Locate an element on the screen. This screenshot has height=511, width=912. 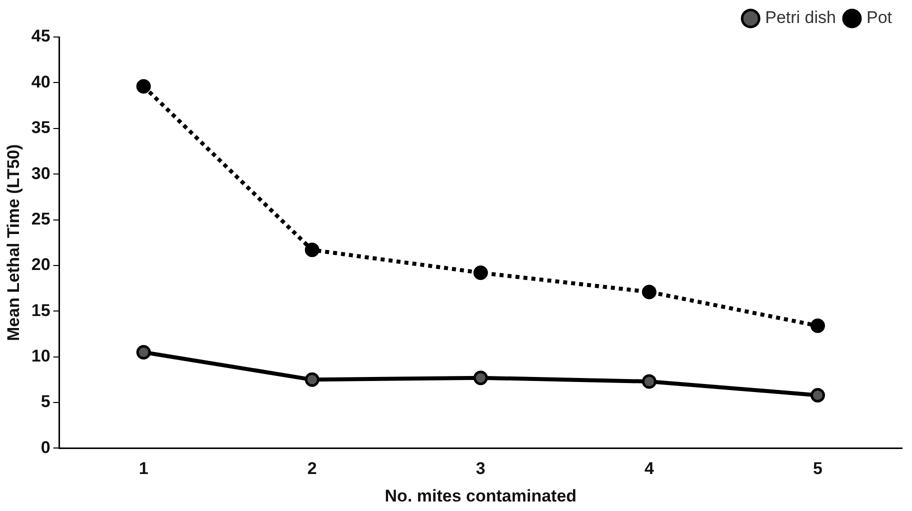
y-tick-label: 35 is located at coordinates (40, 128).